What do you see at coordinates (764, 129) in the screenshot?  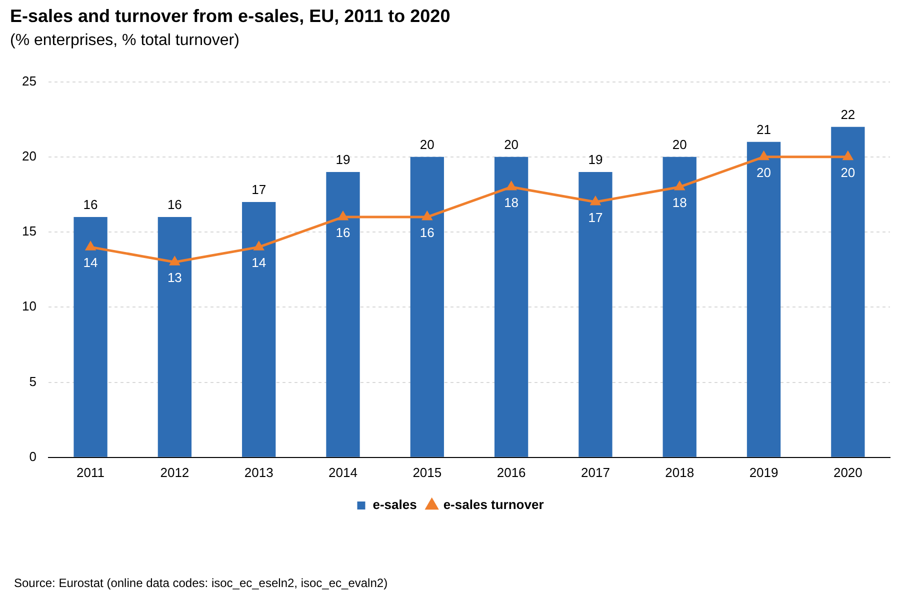 I see `data-label: 21` at bounding box center [764, 129].